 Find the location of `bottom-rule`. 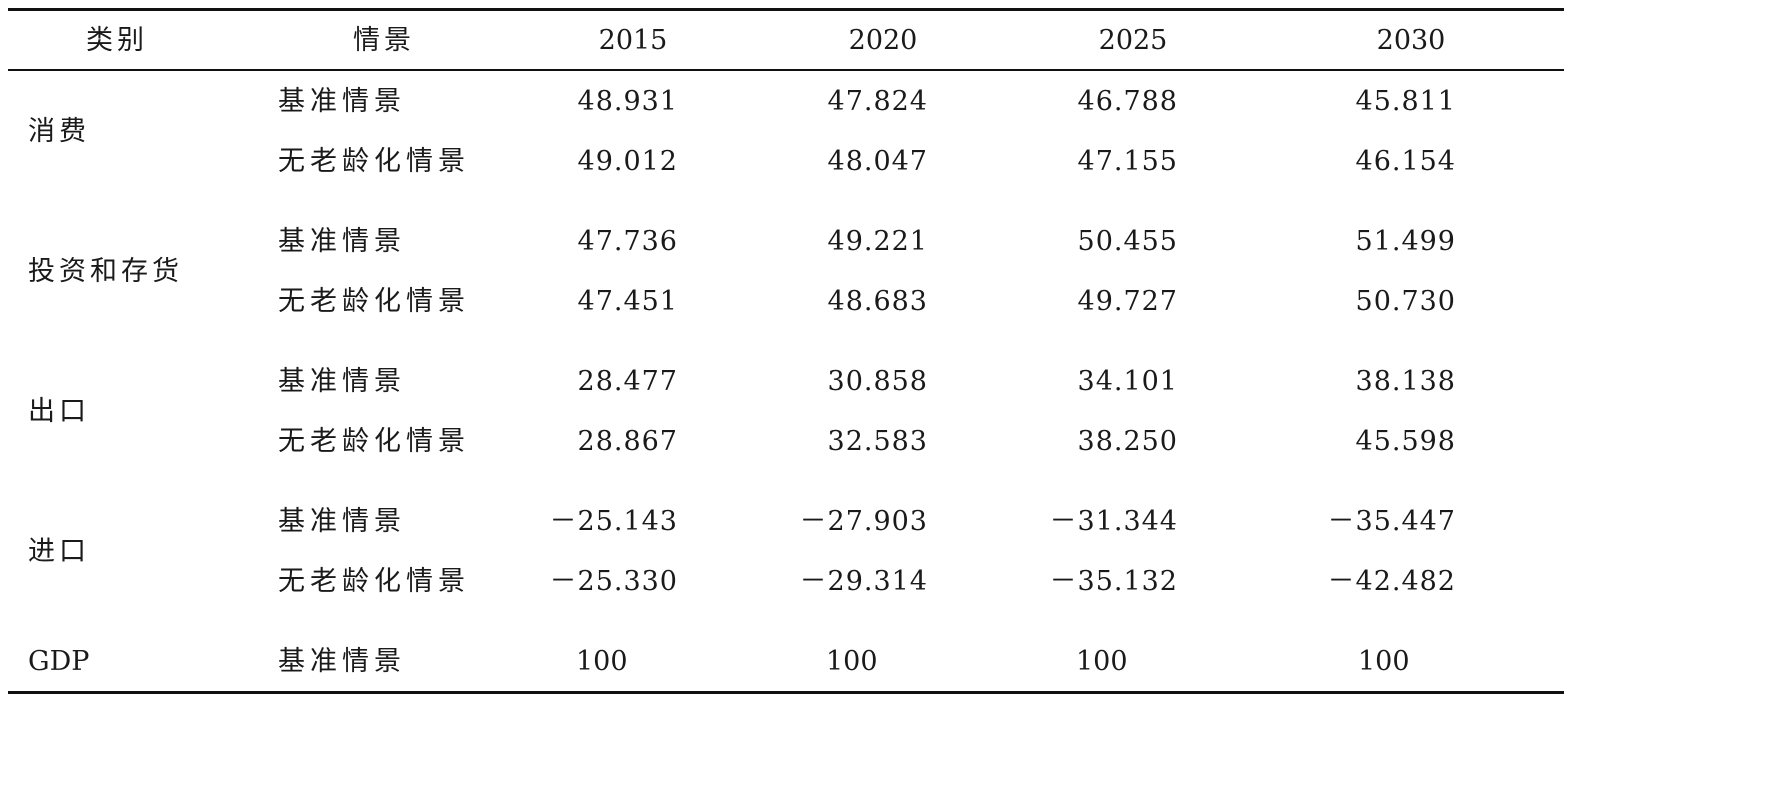

bottom-rule is located at coordinates (786, 692).